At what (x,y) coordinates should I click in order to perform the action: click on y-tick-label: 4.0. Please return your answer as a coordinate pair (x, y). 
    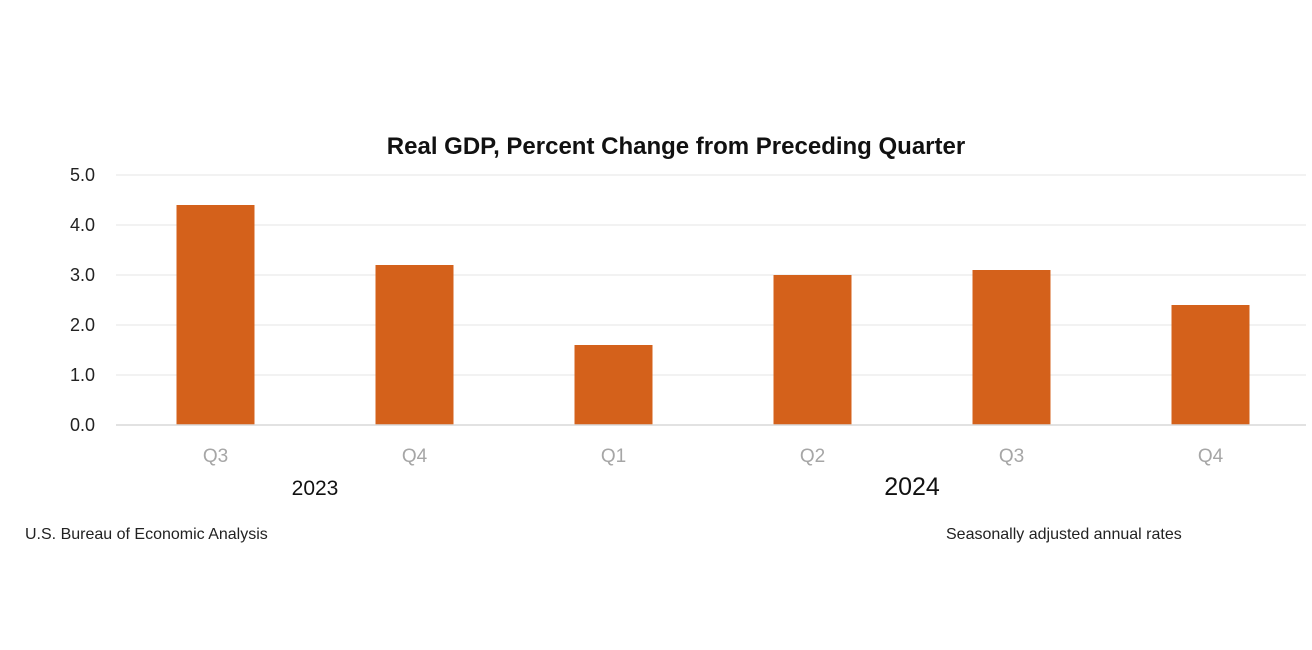
    Looking at the image, I should click on (82, 225).